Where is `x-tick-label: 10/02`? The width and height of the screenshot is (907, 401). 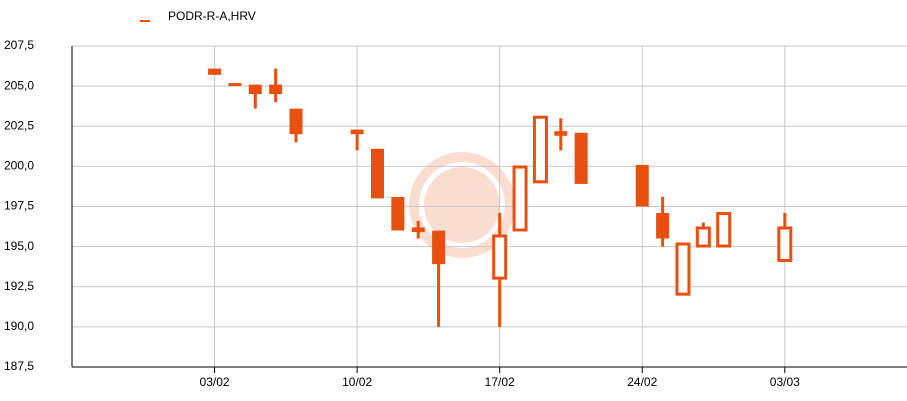
x-tick-label: 10/02 is located at coordinates (357, 382).